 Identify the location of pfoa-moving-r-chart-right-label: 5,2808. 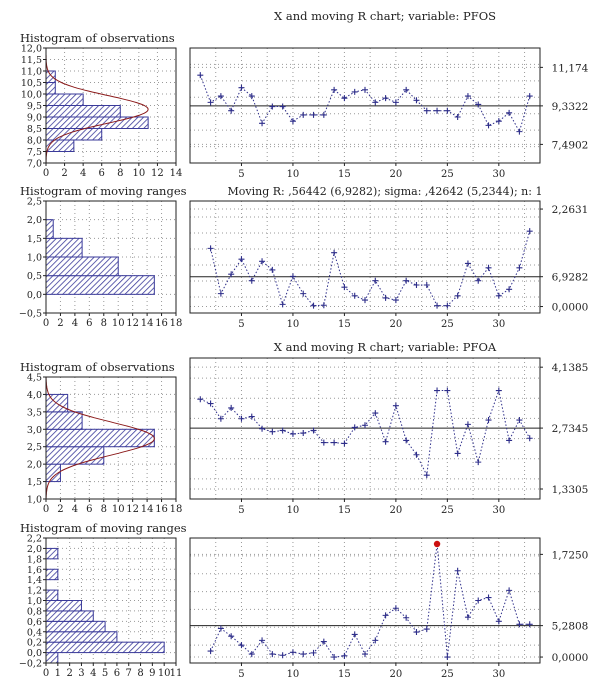
(570, 627).